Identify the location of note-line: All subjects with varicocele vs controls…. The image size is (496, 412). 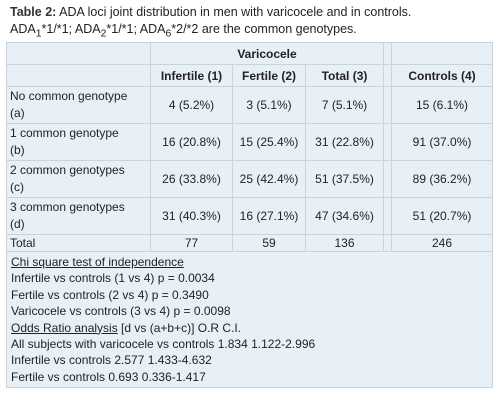
(249, 344).